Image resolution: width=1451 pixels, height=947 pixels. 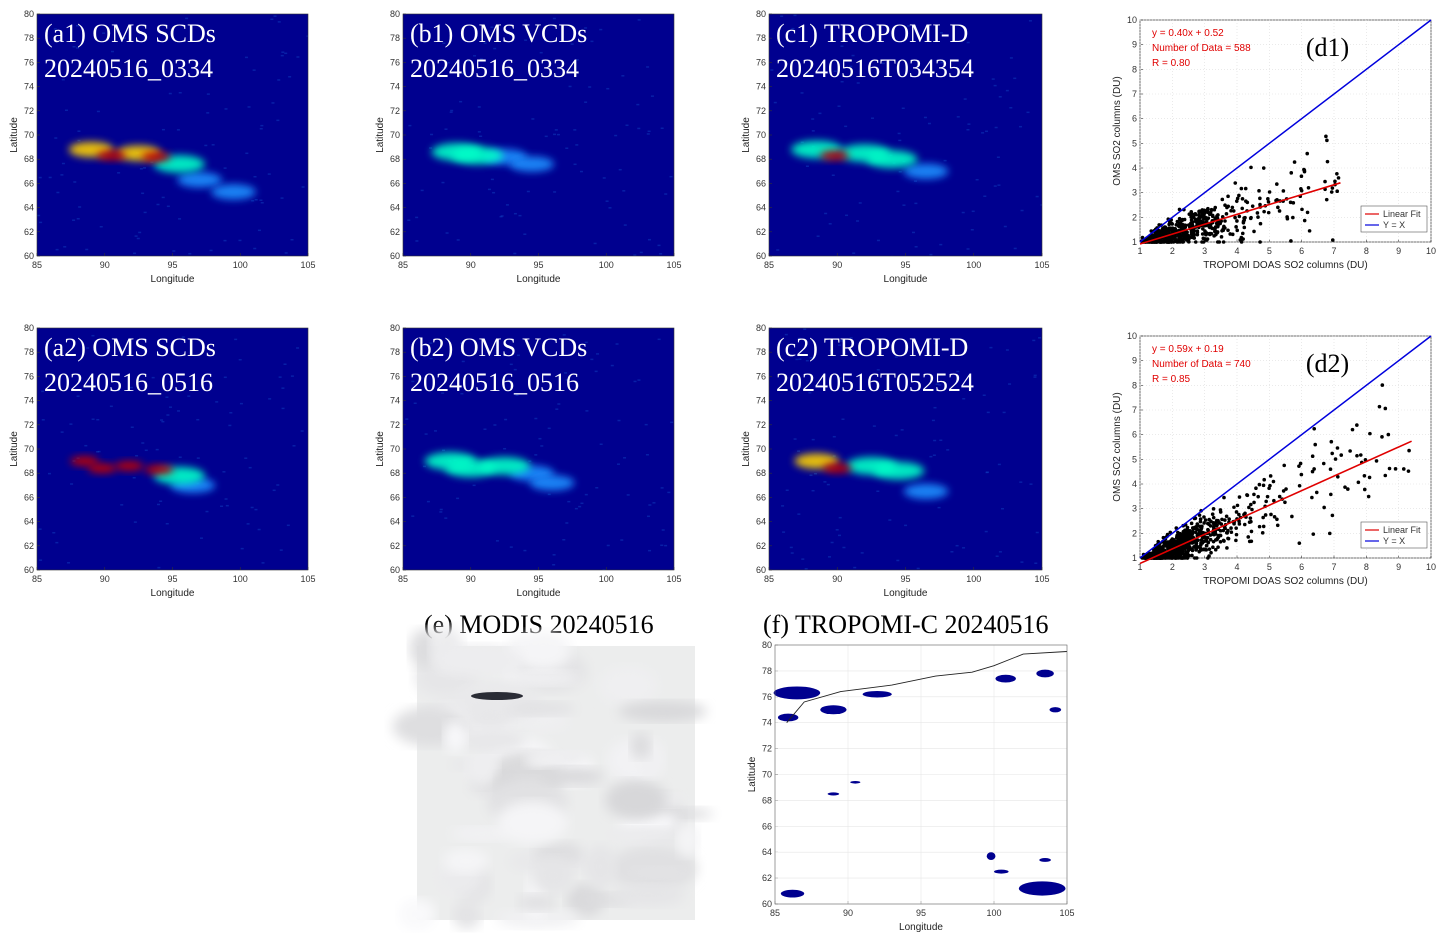 What do you see at coordinates (1402, 530) in the screenshot?
I see `legend-label: Linear Fit` at bounding box center [1402, 530].